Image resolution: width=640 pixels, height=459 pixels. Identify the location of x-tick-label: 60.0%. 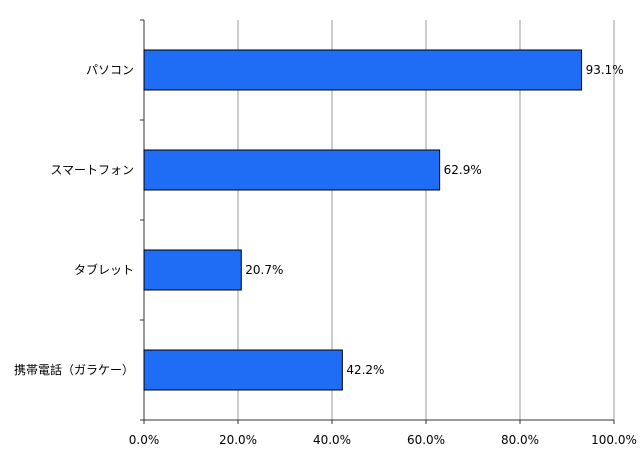
(426, 440).